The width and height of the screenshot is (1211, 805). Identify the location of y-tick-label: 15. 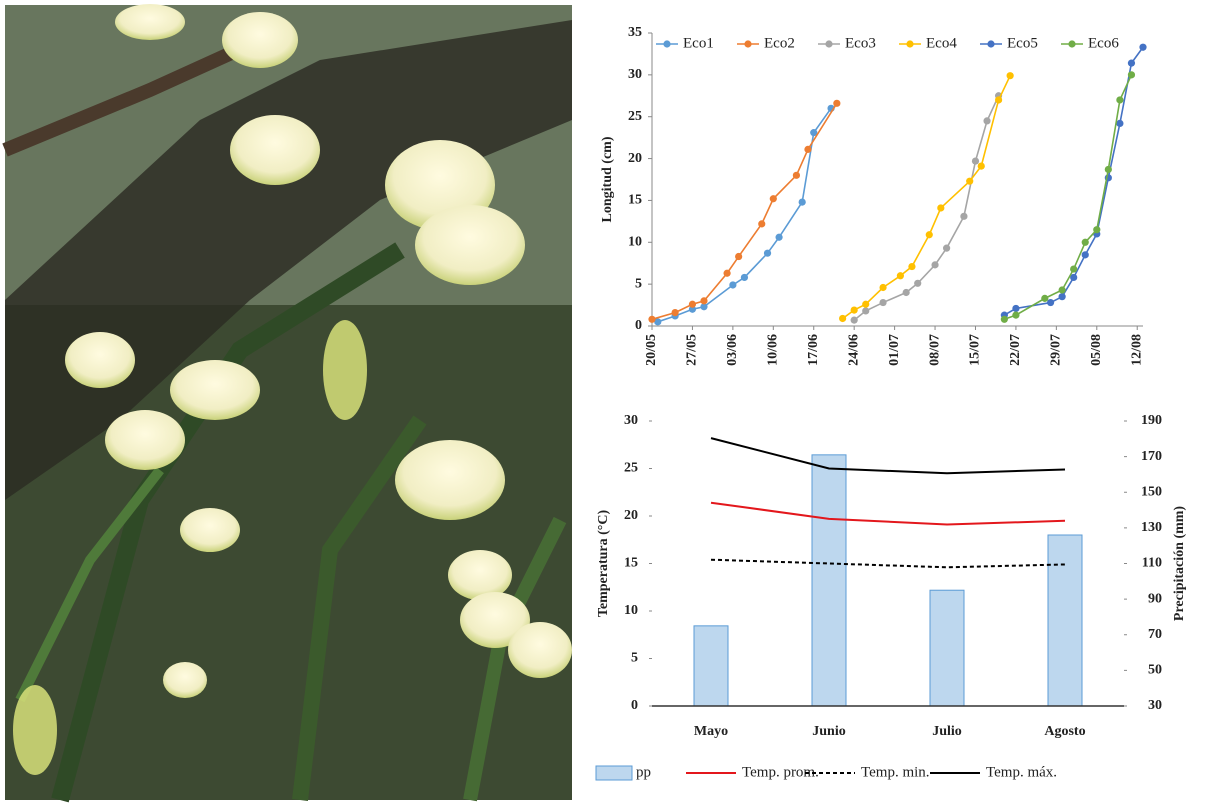
(635, 200).